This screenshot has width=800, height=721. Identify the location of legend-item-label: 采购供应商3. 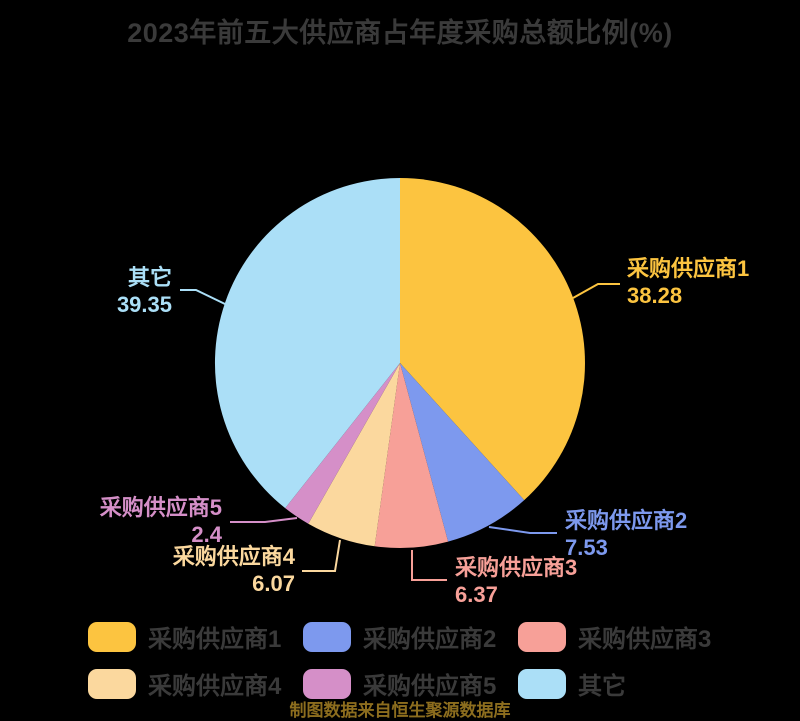
(645, 639).